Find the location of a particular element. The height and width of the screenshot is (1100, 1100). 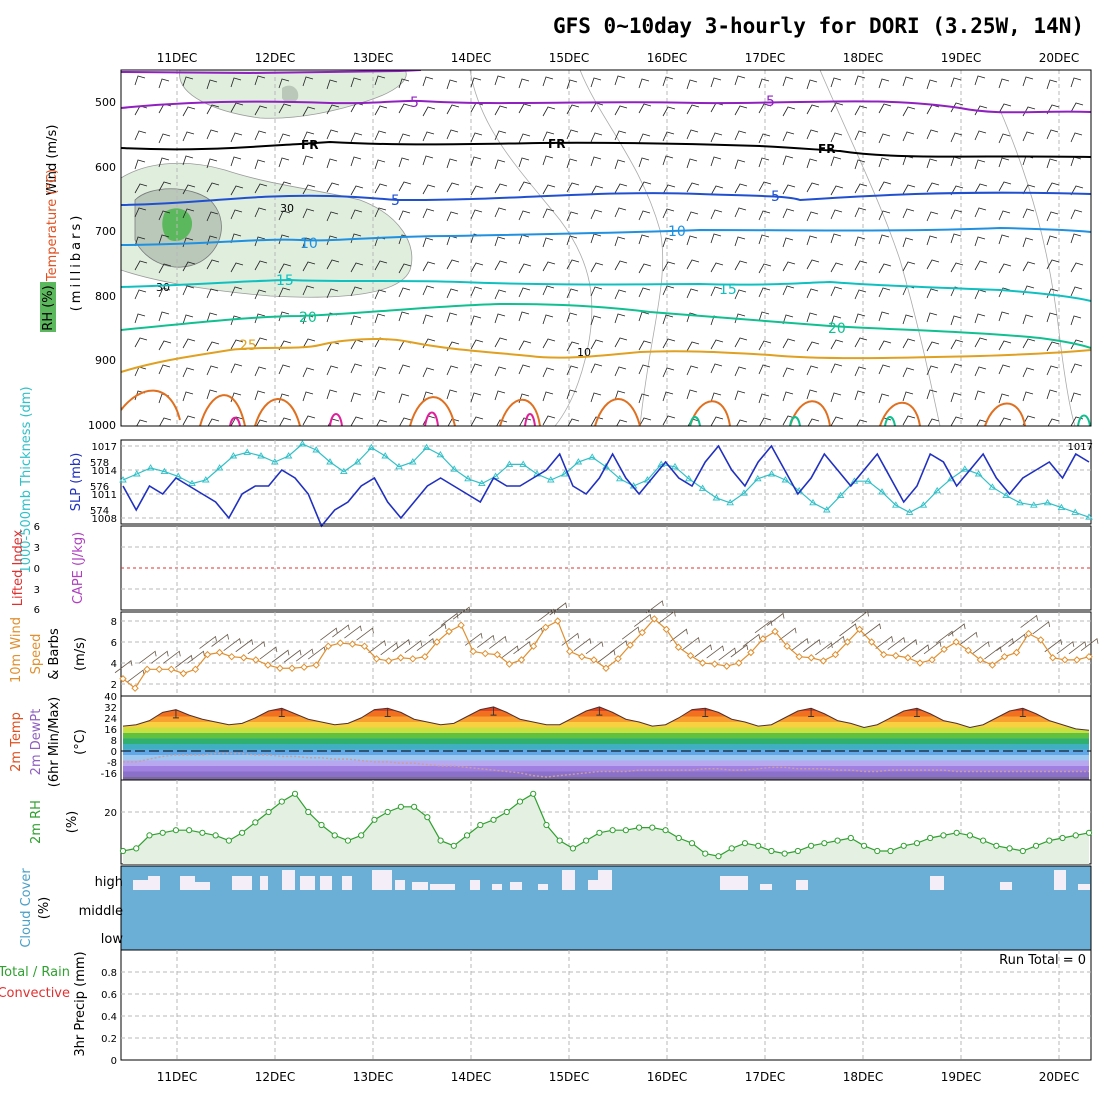

temp-tick: 8 is located at coordinates (114, 741).